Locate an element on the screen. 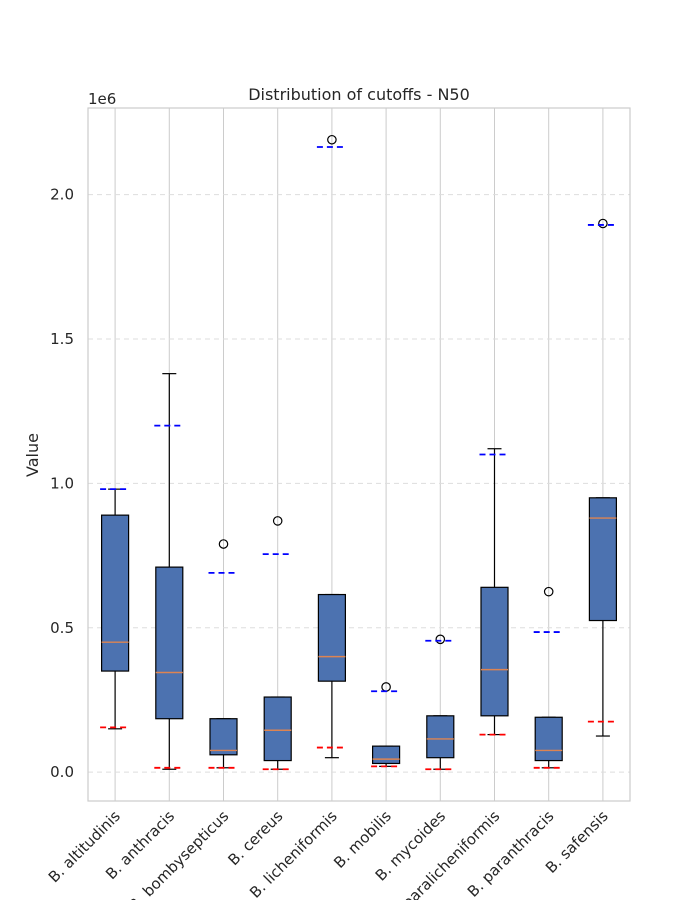 This screenshot has width=700, height=900. y-tick-labels: 0.0 0.5 1.0 1.5 2.0 is located at coordinates (62, 484).